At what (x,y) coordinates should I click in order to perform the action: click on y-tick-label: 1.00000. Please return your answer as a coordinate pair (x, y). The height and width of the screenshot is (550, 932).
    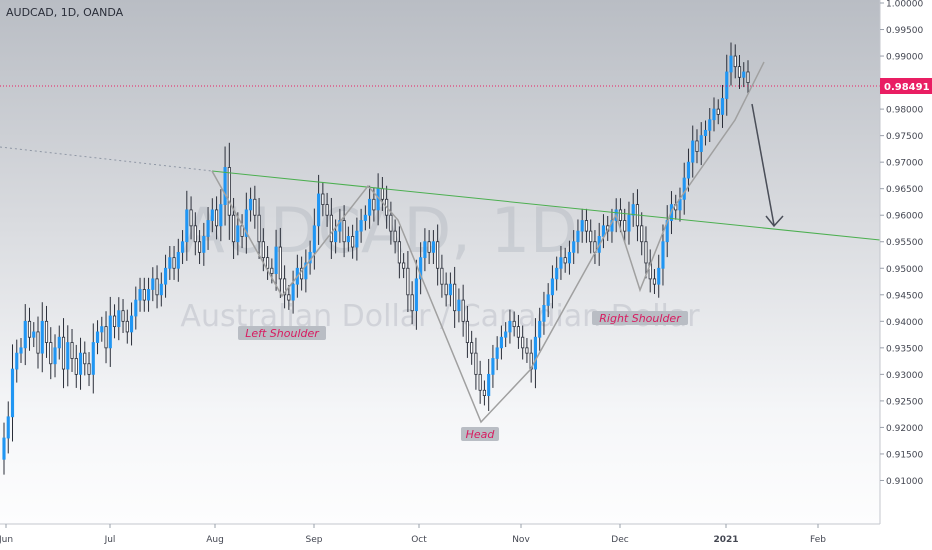
    Looking at the image, I should click on (904, 5).